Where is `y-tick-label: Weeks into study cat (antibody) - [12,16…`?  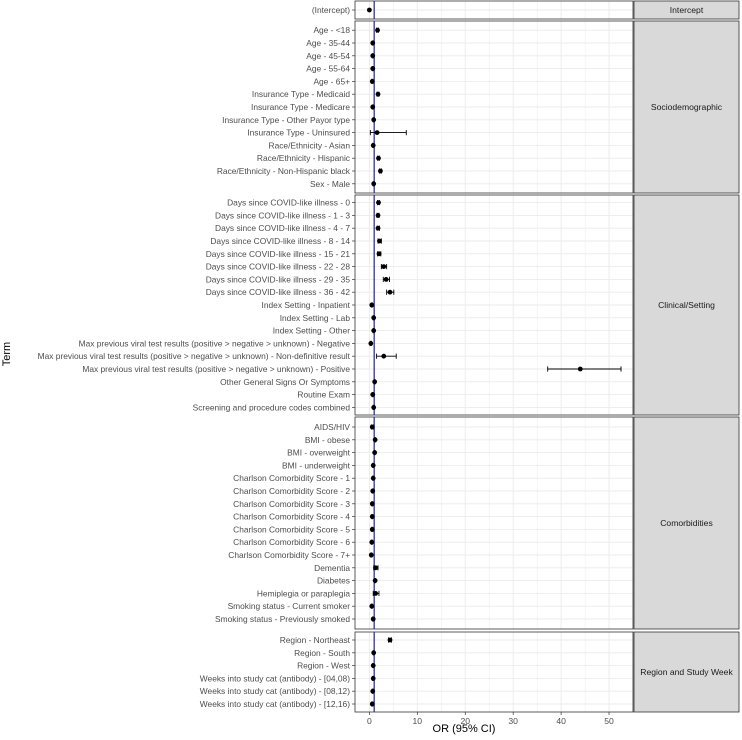 y-tick-label: Weeks into study cat (antibody) - [12,16… is located at coordinates (275, 704).